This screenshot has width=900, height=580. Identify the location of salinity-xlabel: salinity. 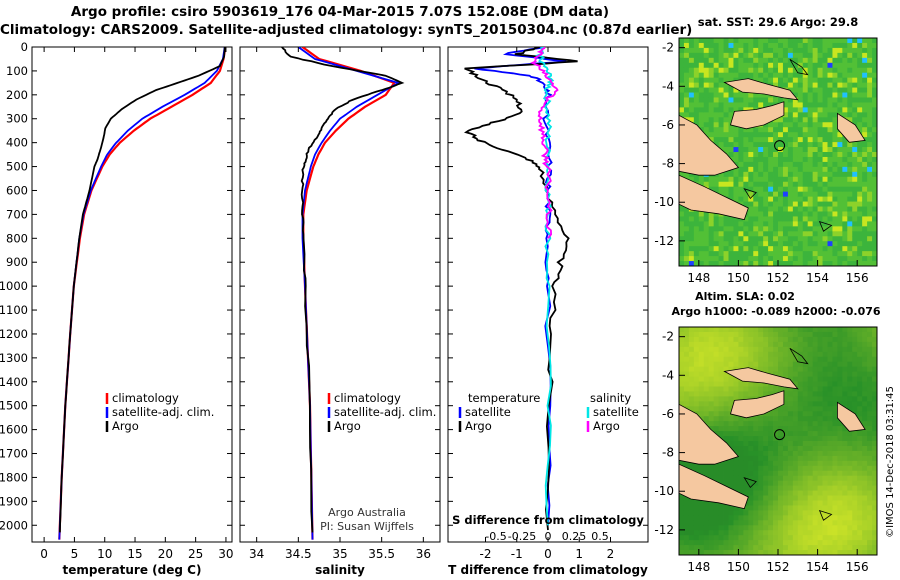
(340, 570).